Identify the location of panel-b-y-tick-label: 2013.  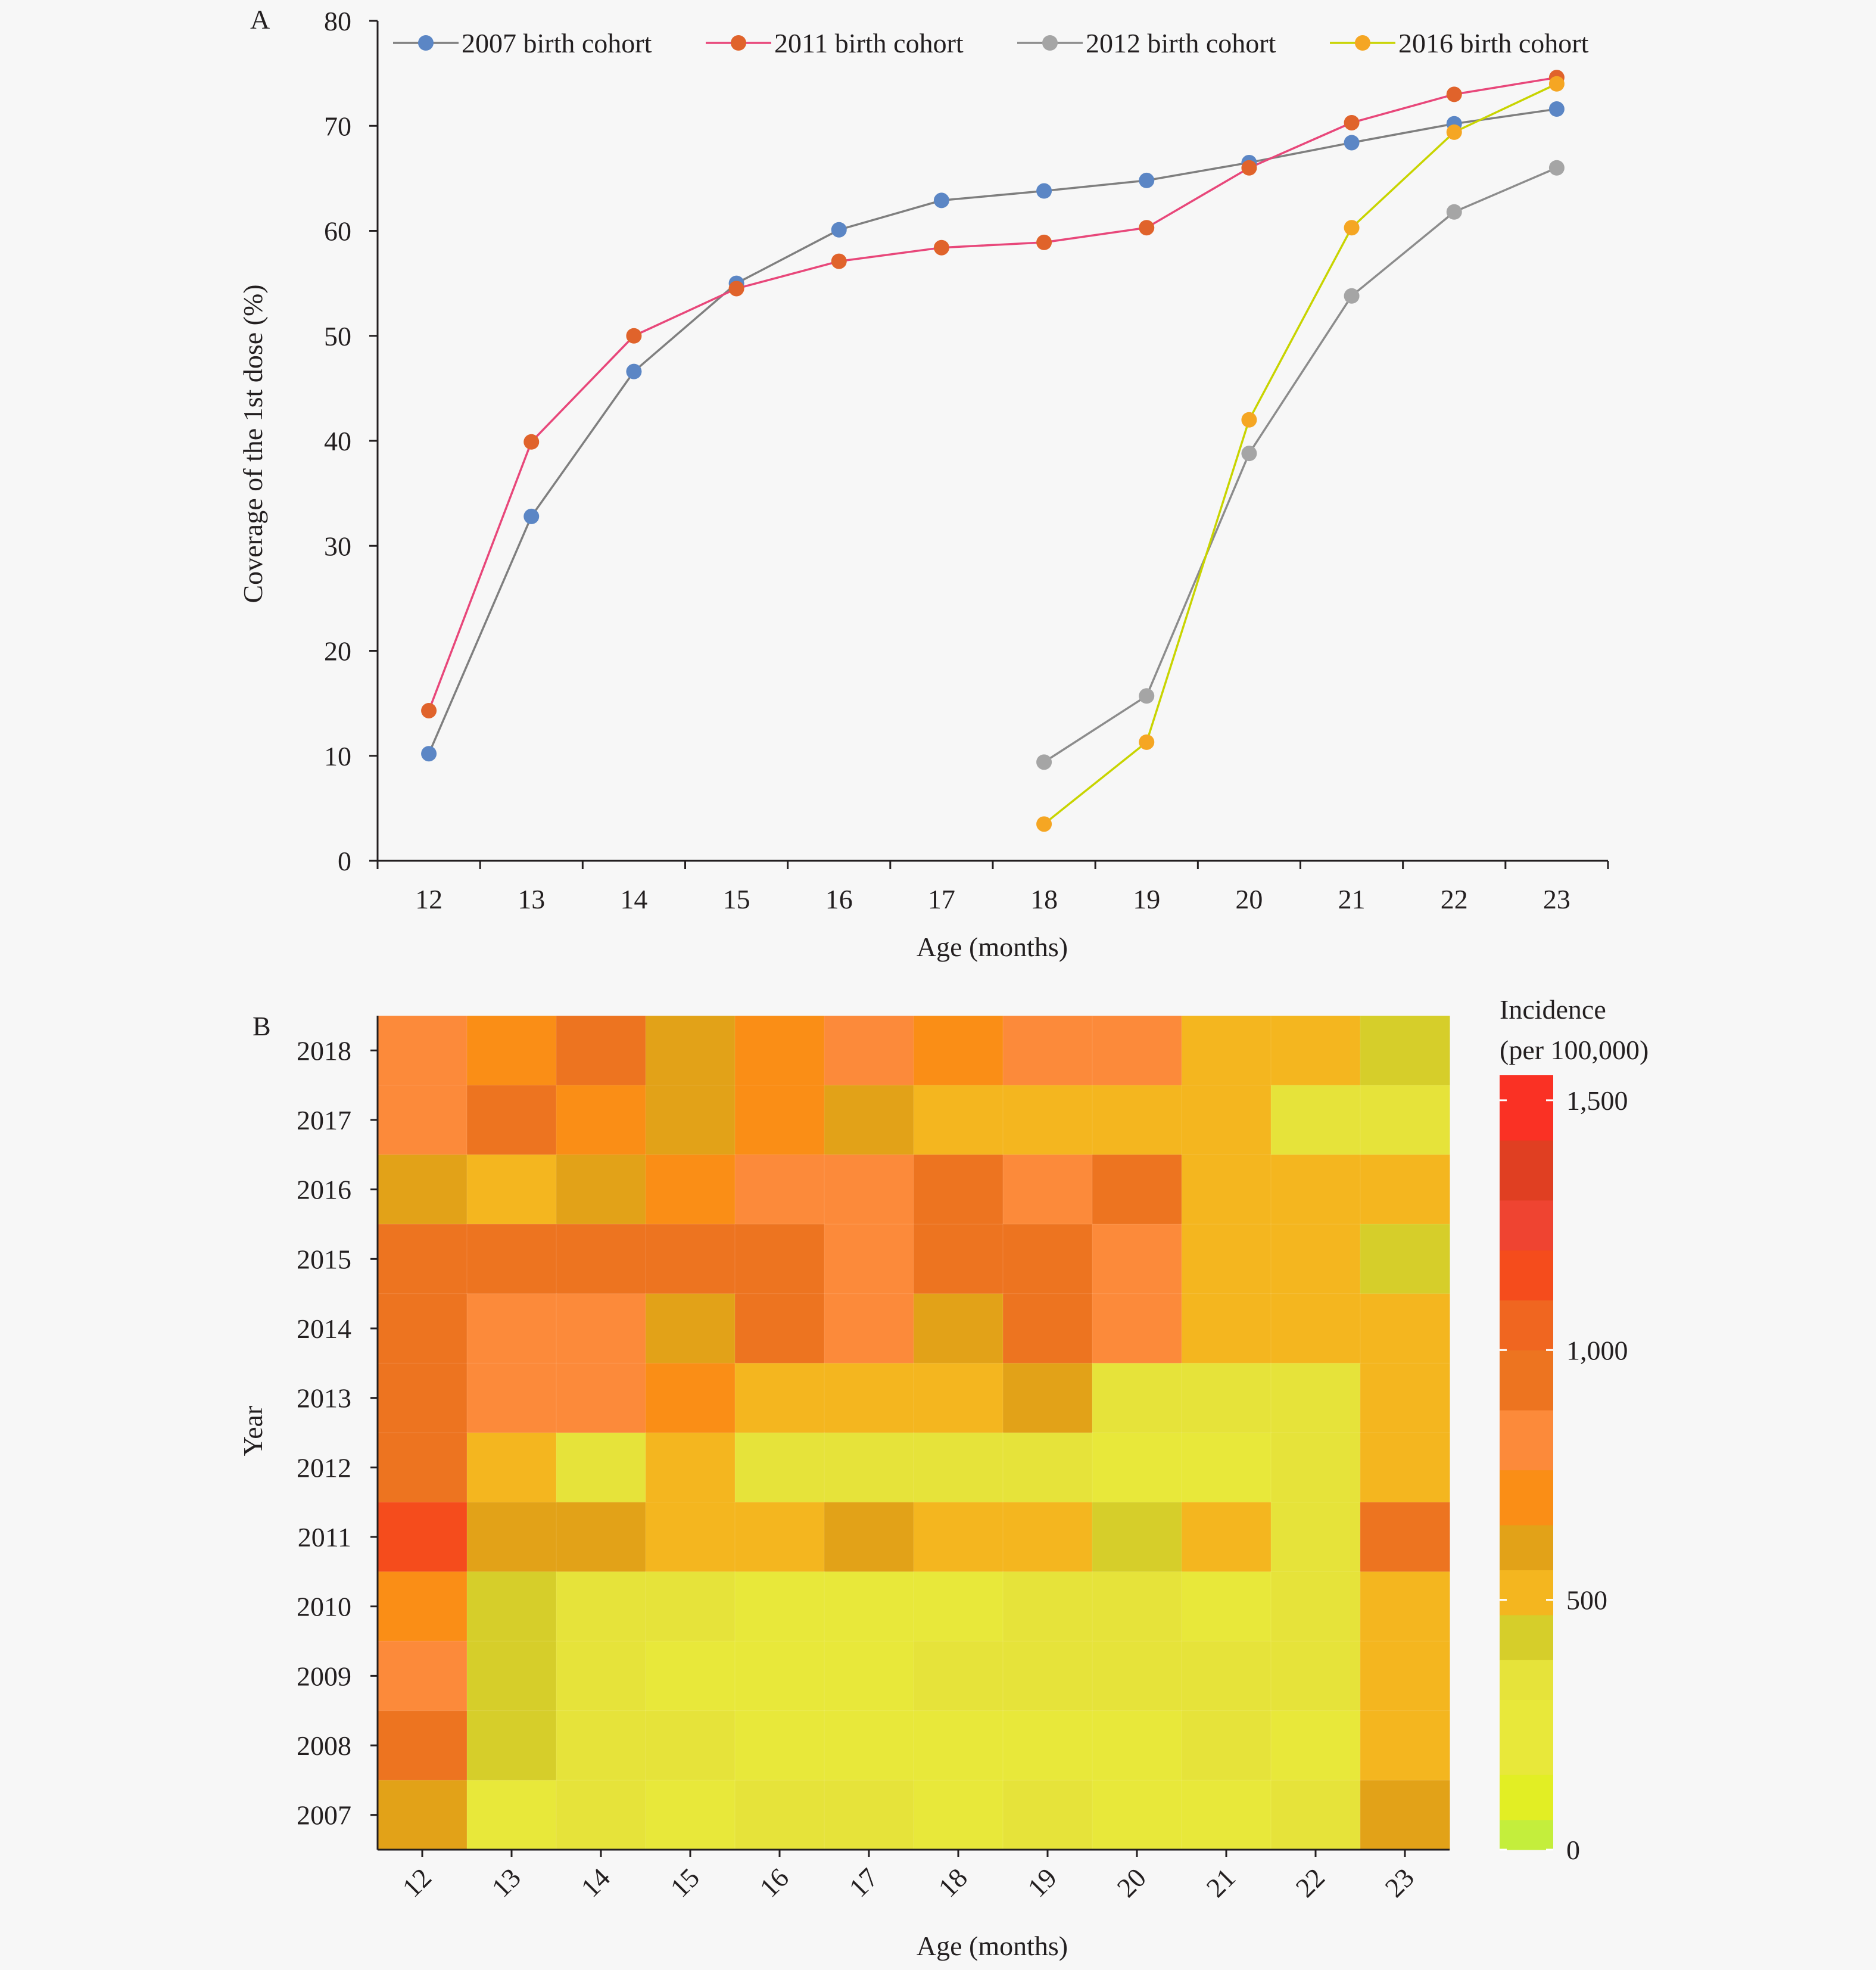
(324, 1398).